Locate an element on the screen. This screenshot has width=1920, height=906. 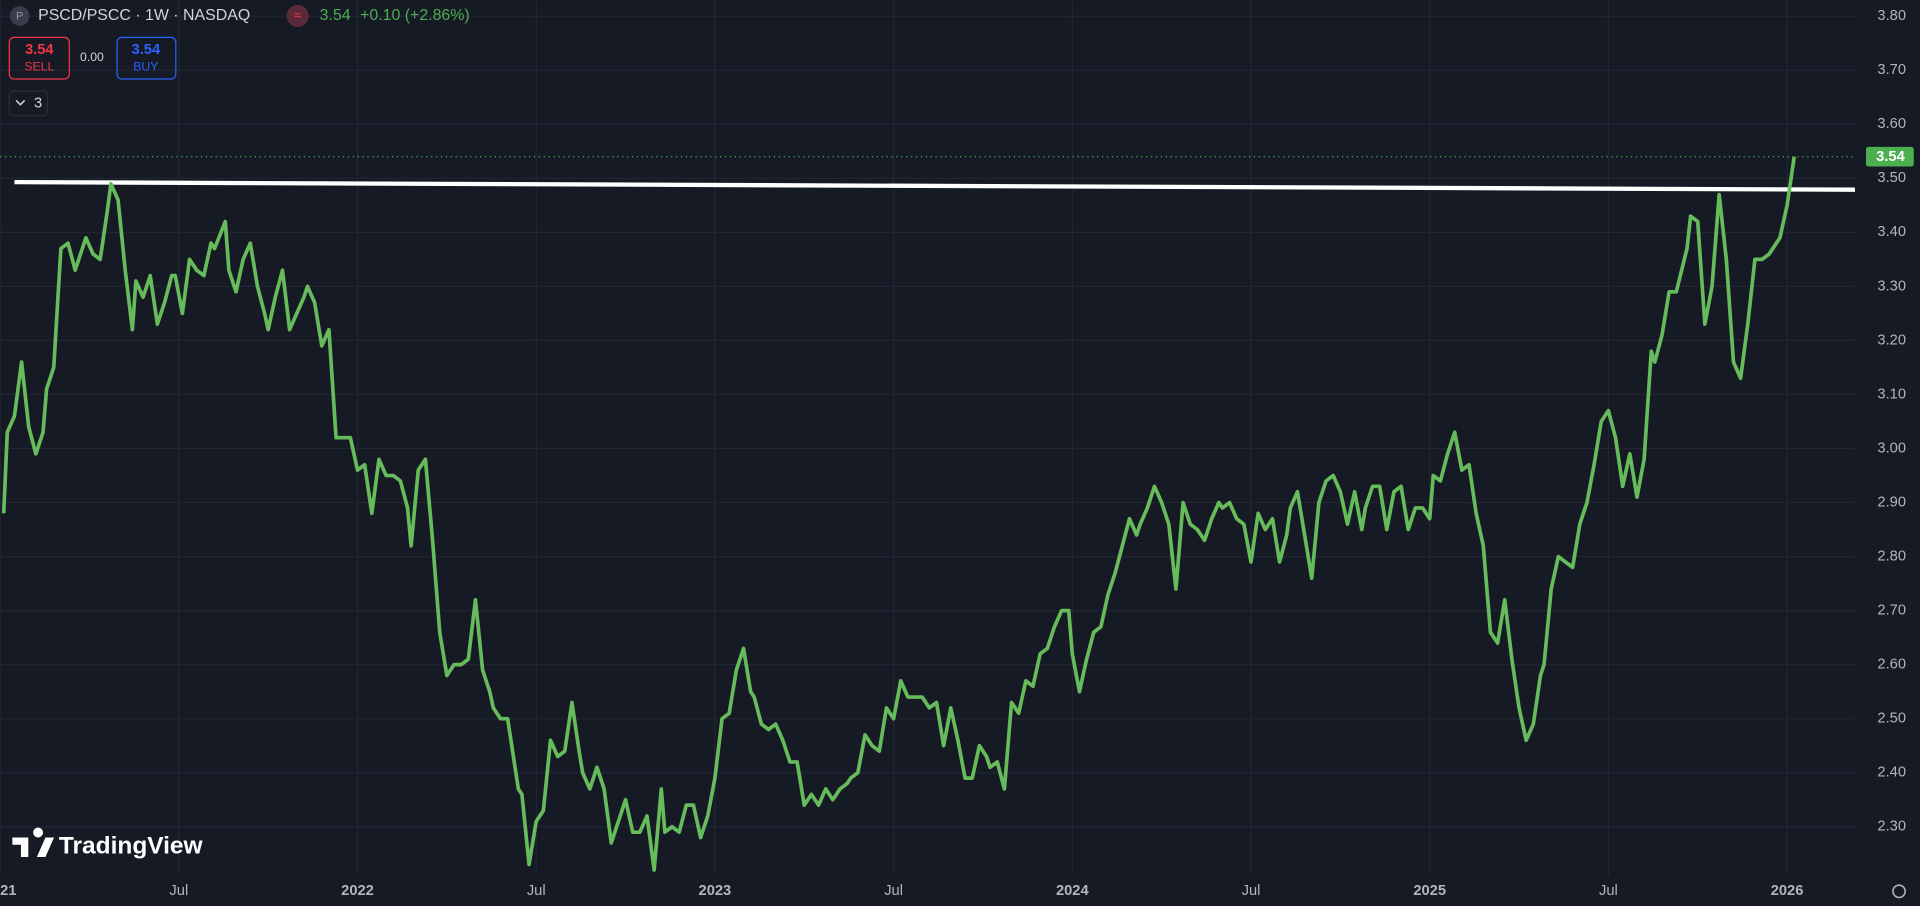
y-tick-label: 2.60 is located at coordinates (1891, 665).